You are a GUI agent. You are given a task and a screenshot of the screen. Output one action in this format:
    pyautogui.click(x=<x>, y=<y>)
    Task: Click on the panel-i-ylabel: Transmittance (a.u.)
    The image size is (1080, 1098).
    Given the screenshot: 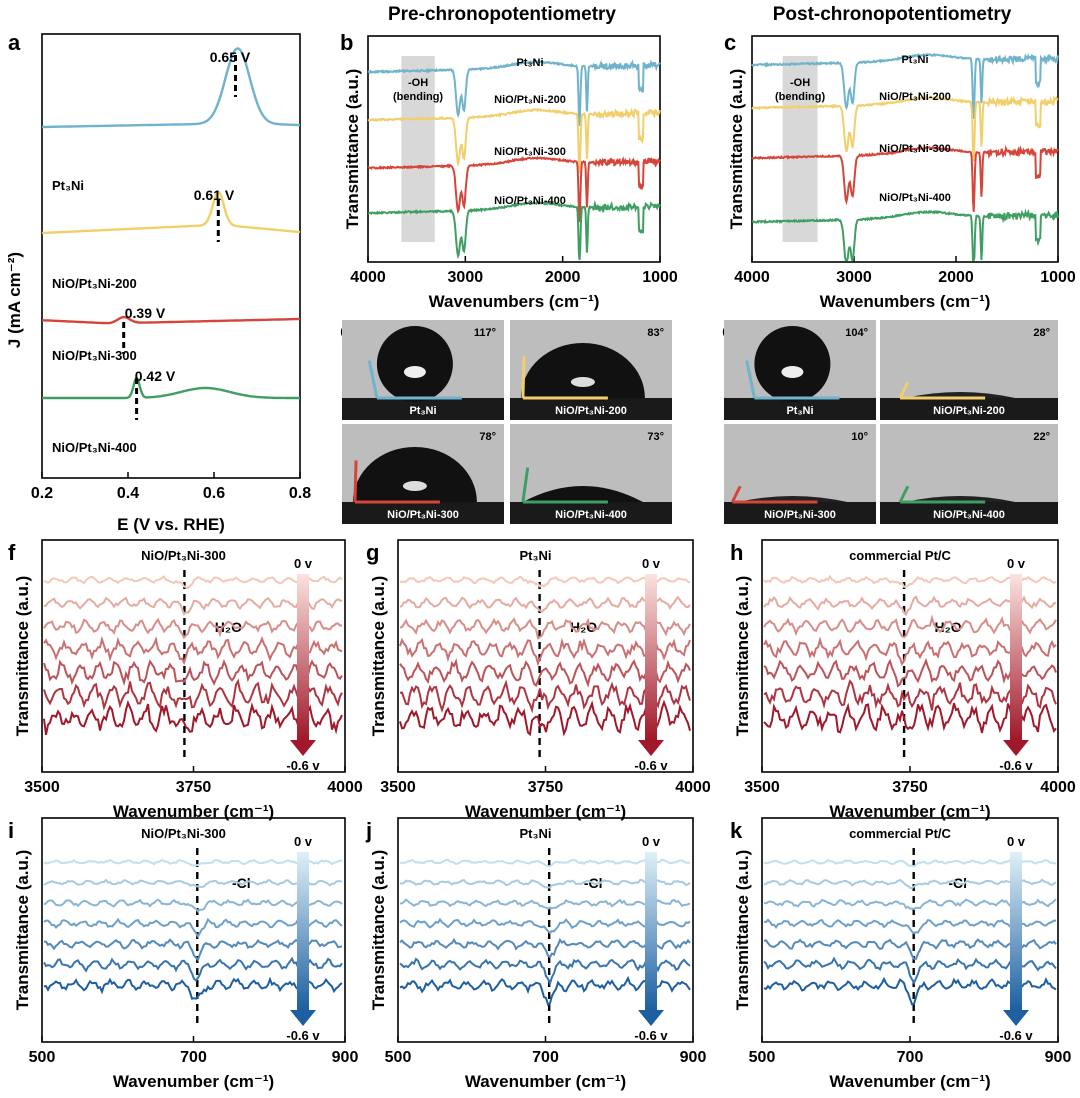 What is the action you would take?
    pyautogui.click(x=22, y=930)
    